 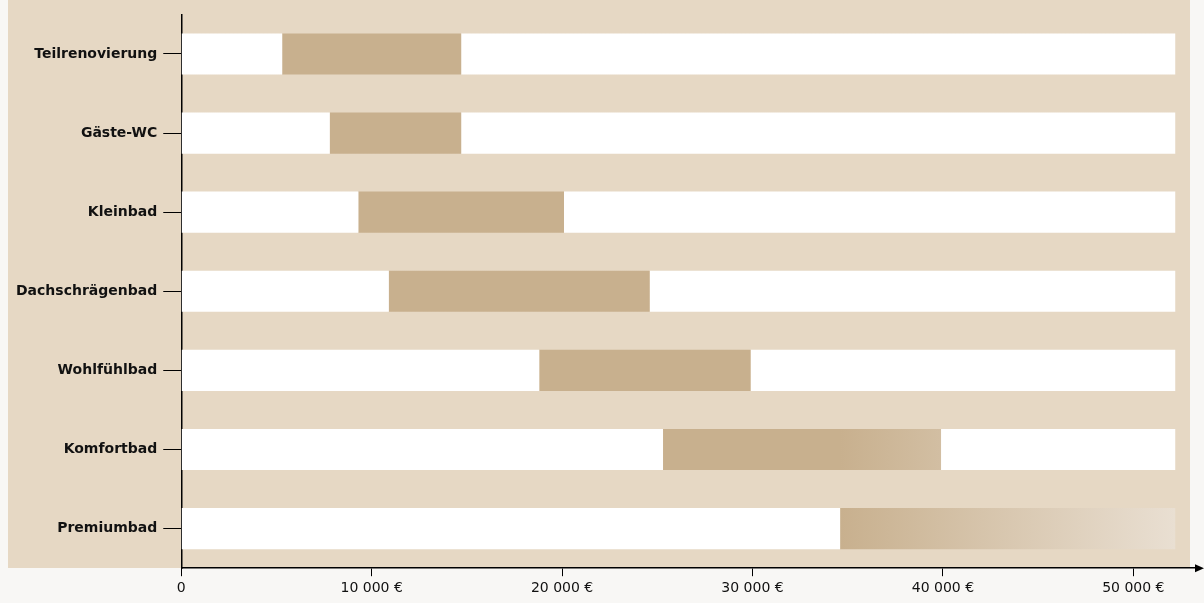 I want to click on x-tick-label: 40 000 €, so click(x=943, y=587).